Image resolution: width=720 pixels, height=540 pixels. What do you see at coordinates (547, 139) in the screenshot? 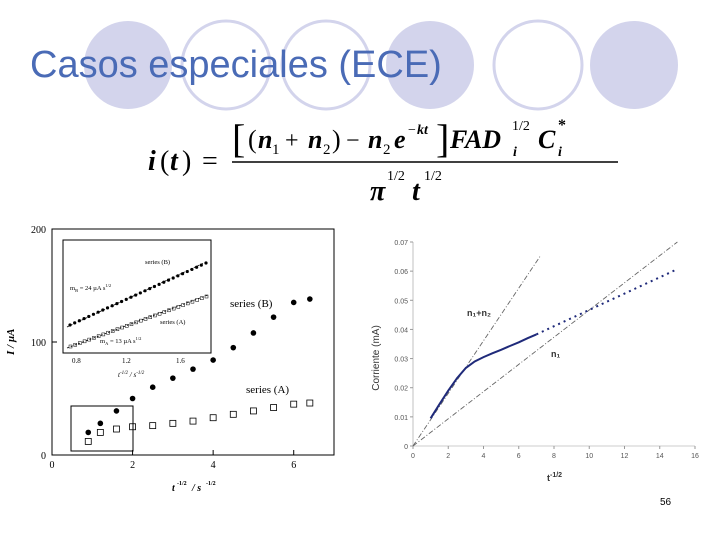
I see `svg-text: C` at bounding box center [547, 139].